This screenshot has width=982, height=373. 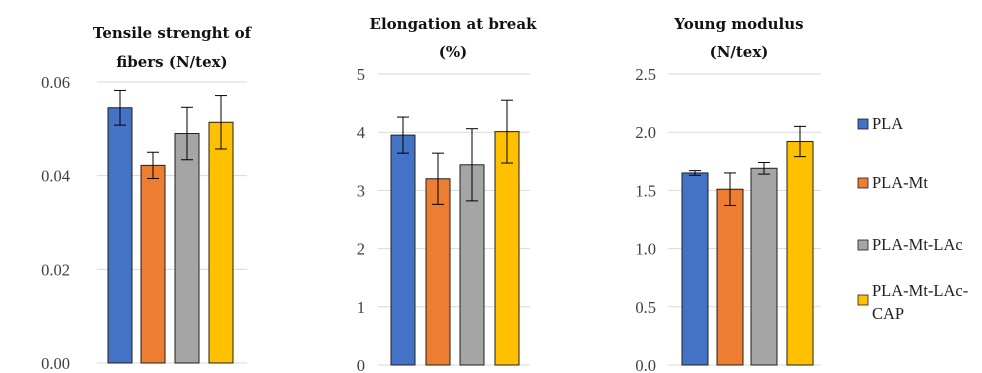 I want to click on legend-label: PLA, so click(x=887, y=123).